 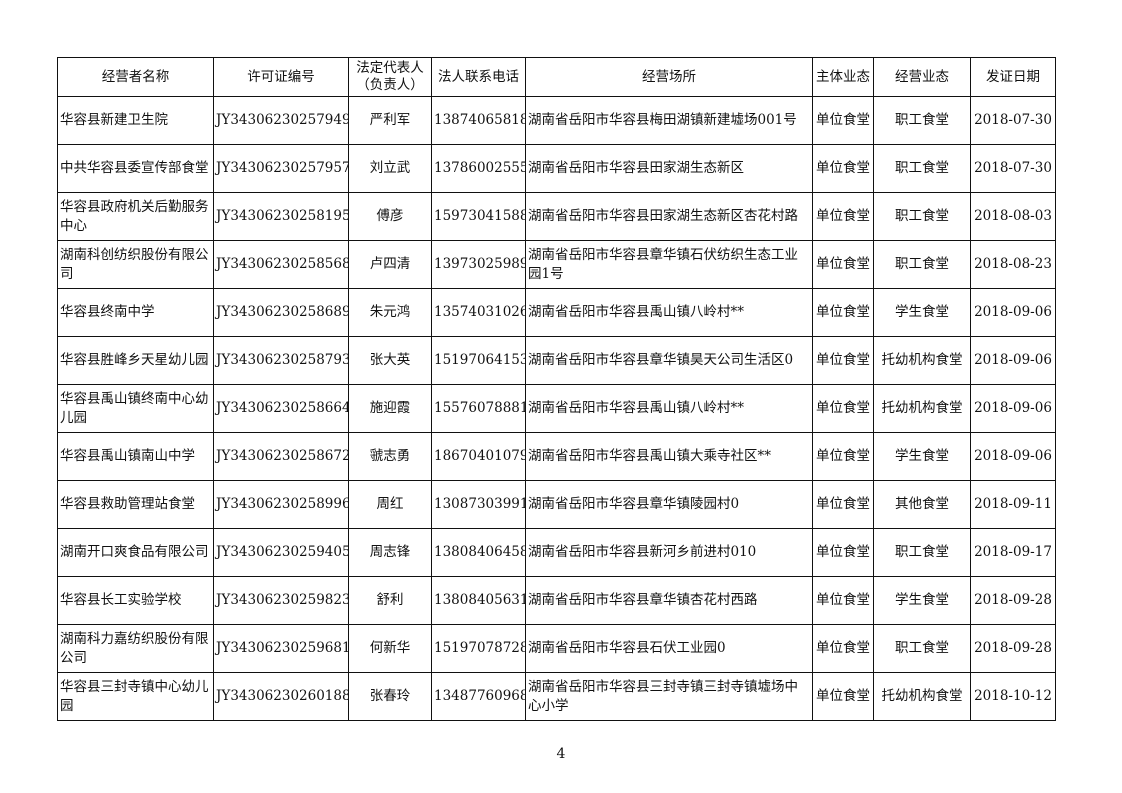 I want to click on page-number: 4, so click(x=561, y=754).